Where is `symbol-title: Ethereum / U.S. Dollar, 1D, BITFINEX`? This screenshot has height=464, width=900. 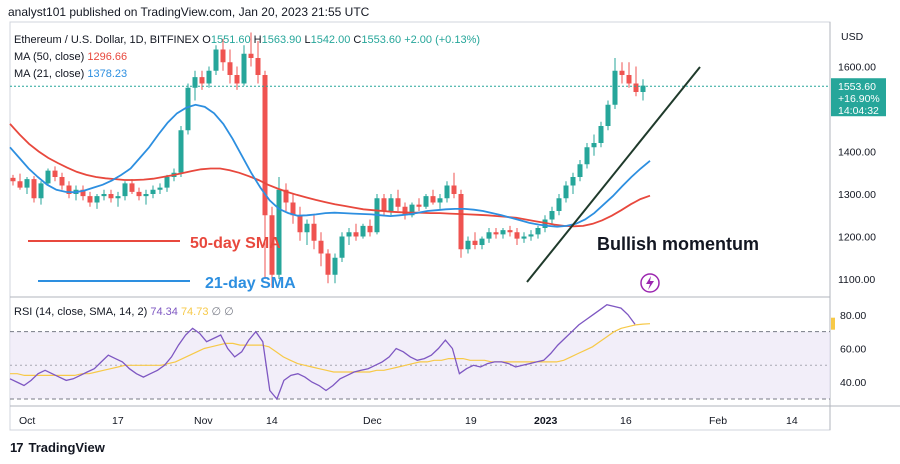
symbol-title: Ethereum / U.S. Dollar, 1D, BITFINEX is located at coordinates (108, 40).